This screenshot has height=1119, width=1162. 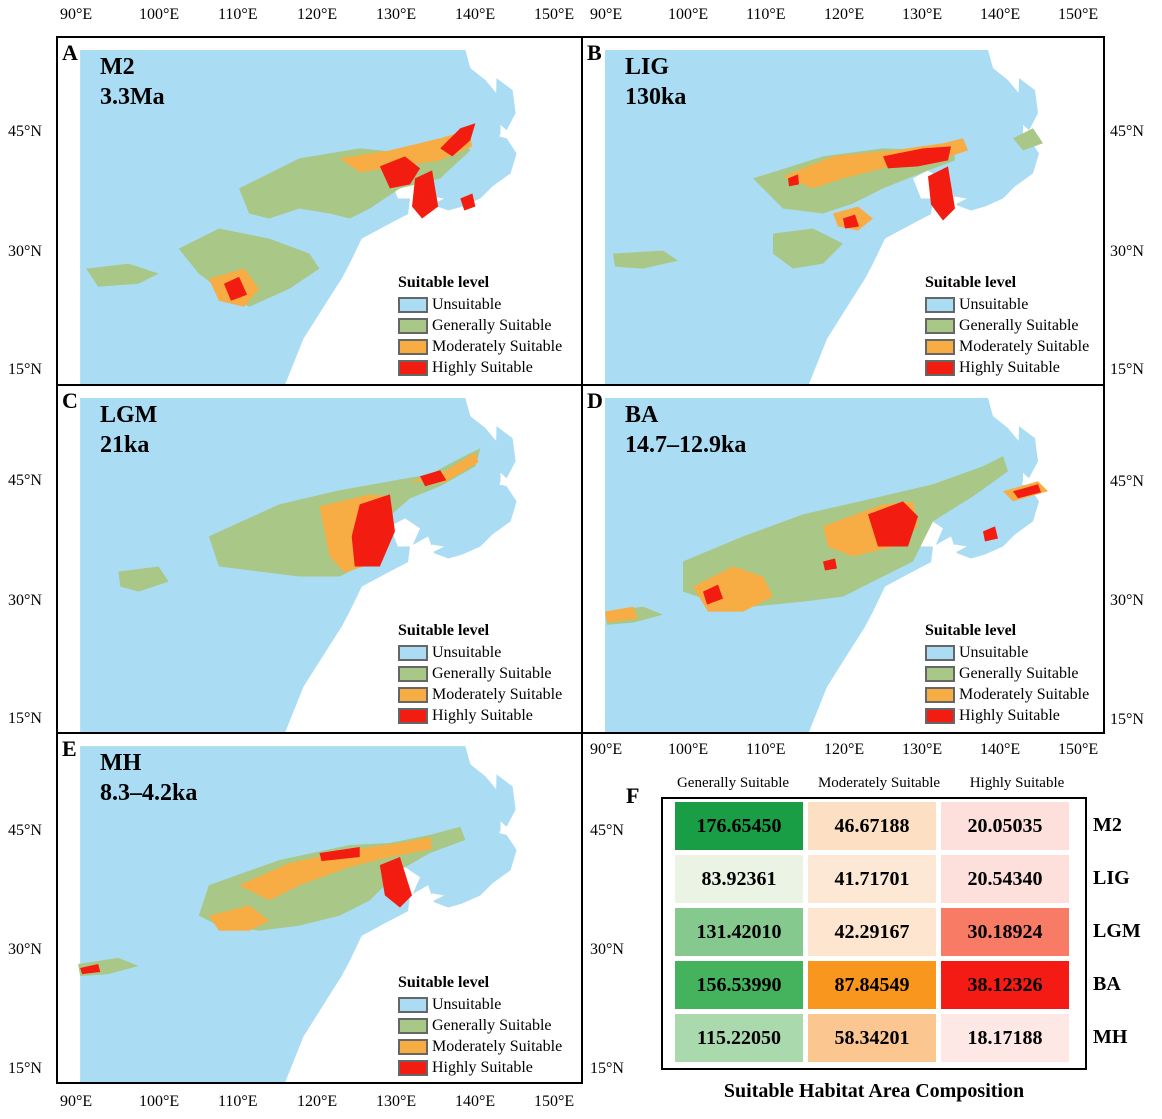 I want to click on table-cell: 87.84549, so click(x=872, y=985).